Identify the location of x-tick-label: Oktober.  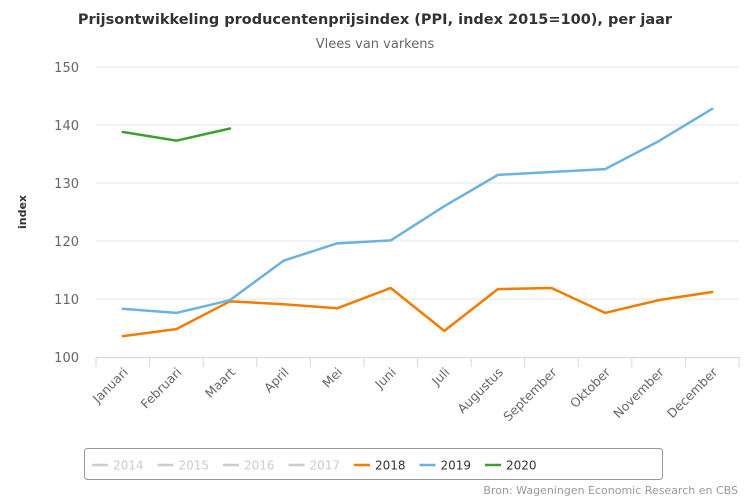
(590, 387).